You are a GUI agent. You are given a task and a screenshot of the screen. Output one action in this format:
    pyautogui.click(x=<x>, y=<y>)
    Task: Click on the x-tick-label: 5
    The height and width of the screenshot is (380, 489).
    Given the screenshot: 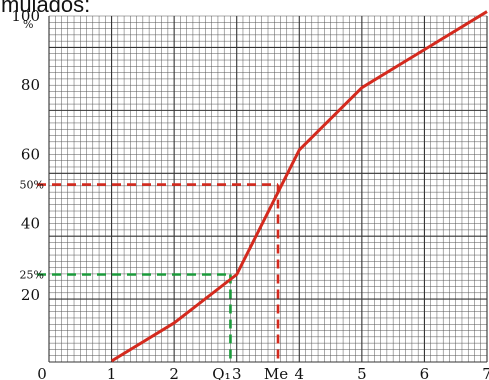 What is the action you would take?
    pyautogui.click(x=362, y=372)
    